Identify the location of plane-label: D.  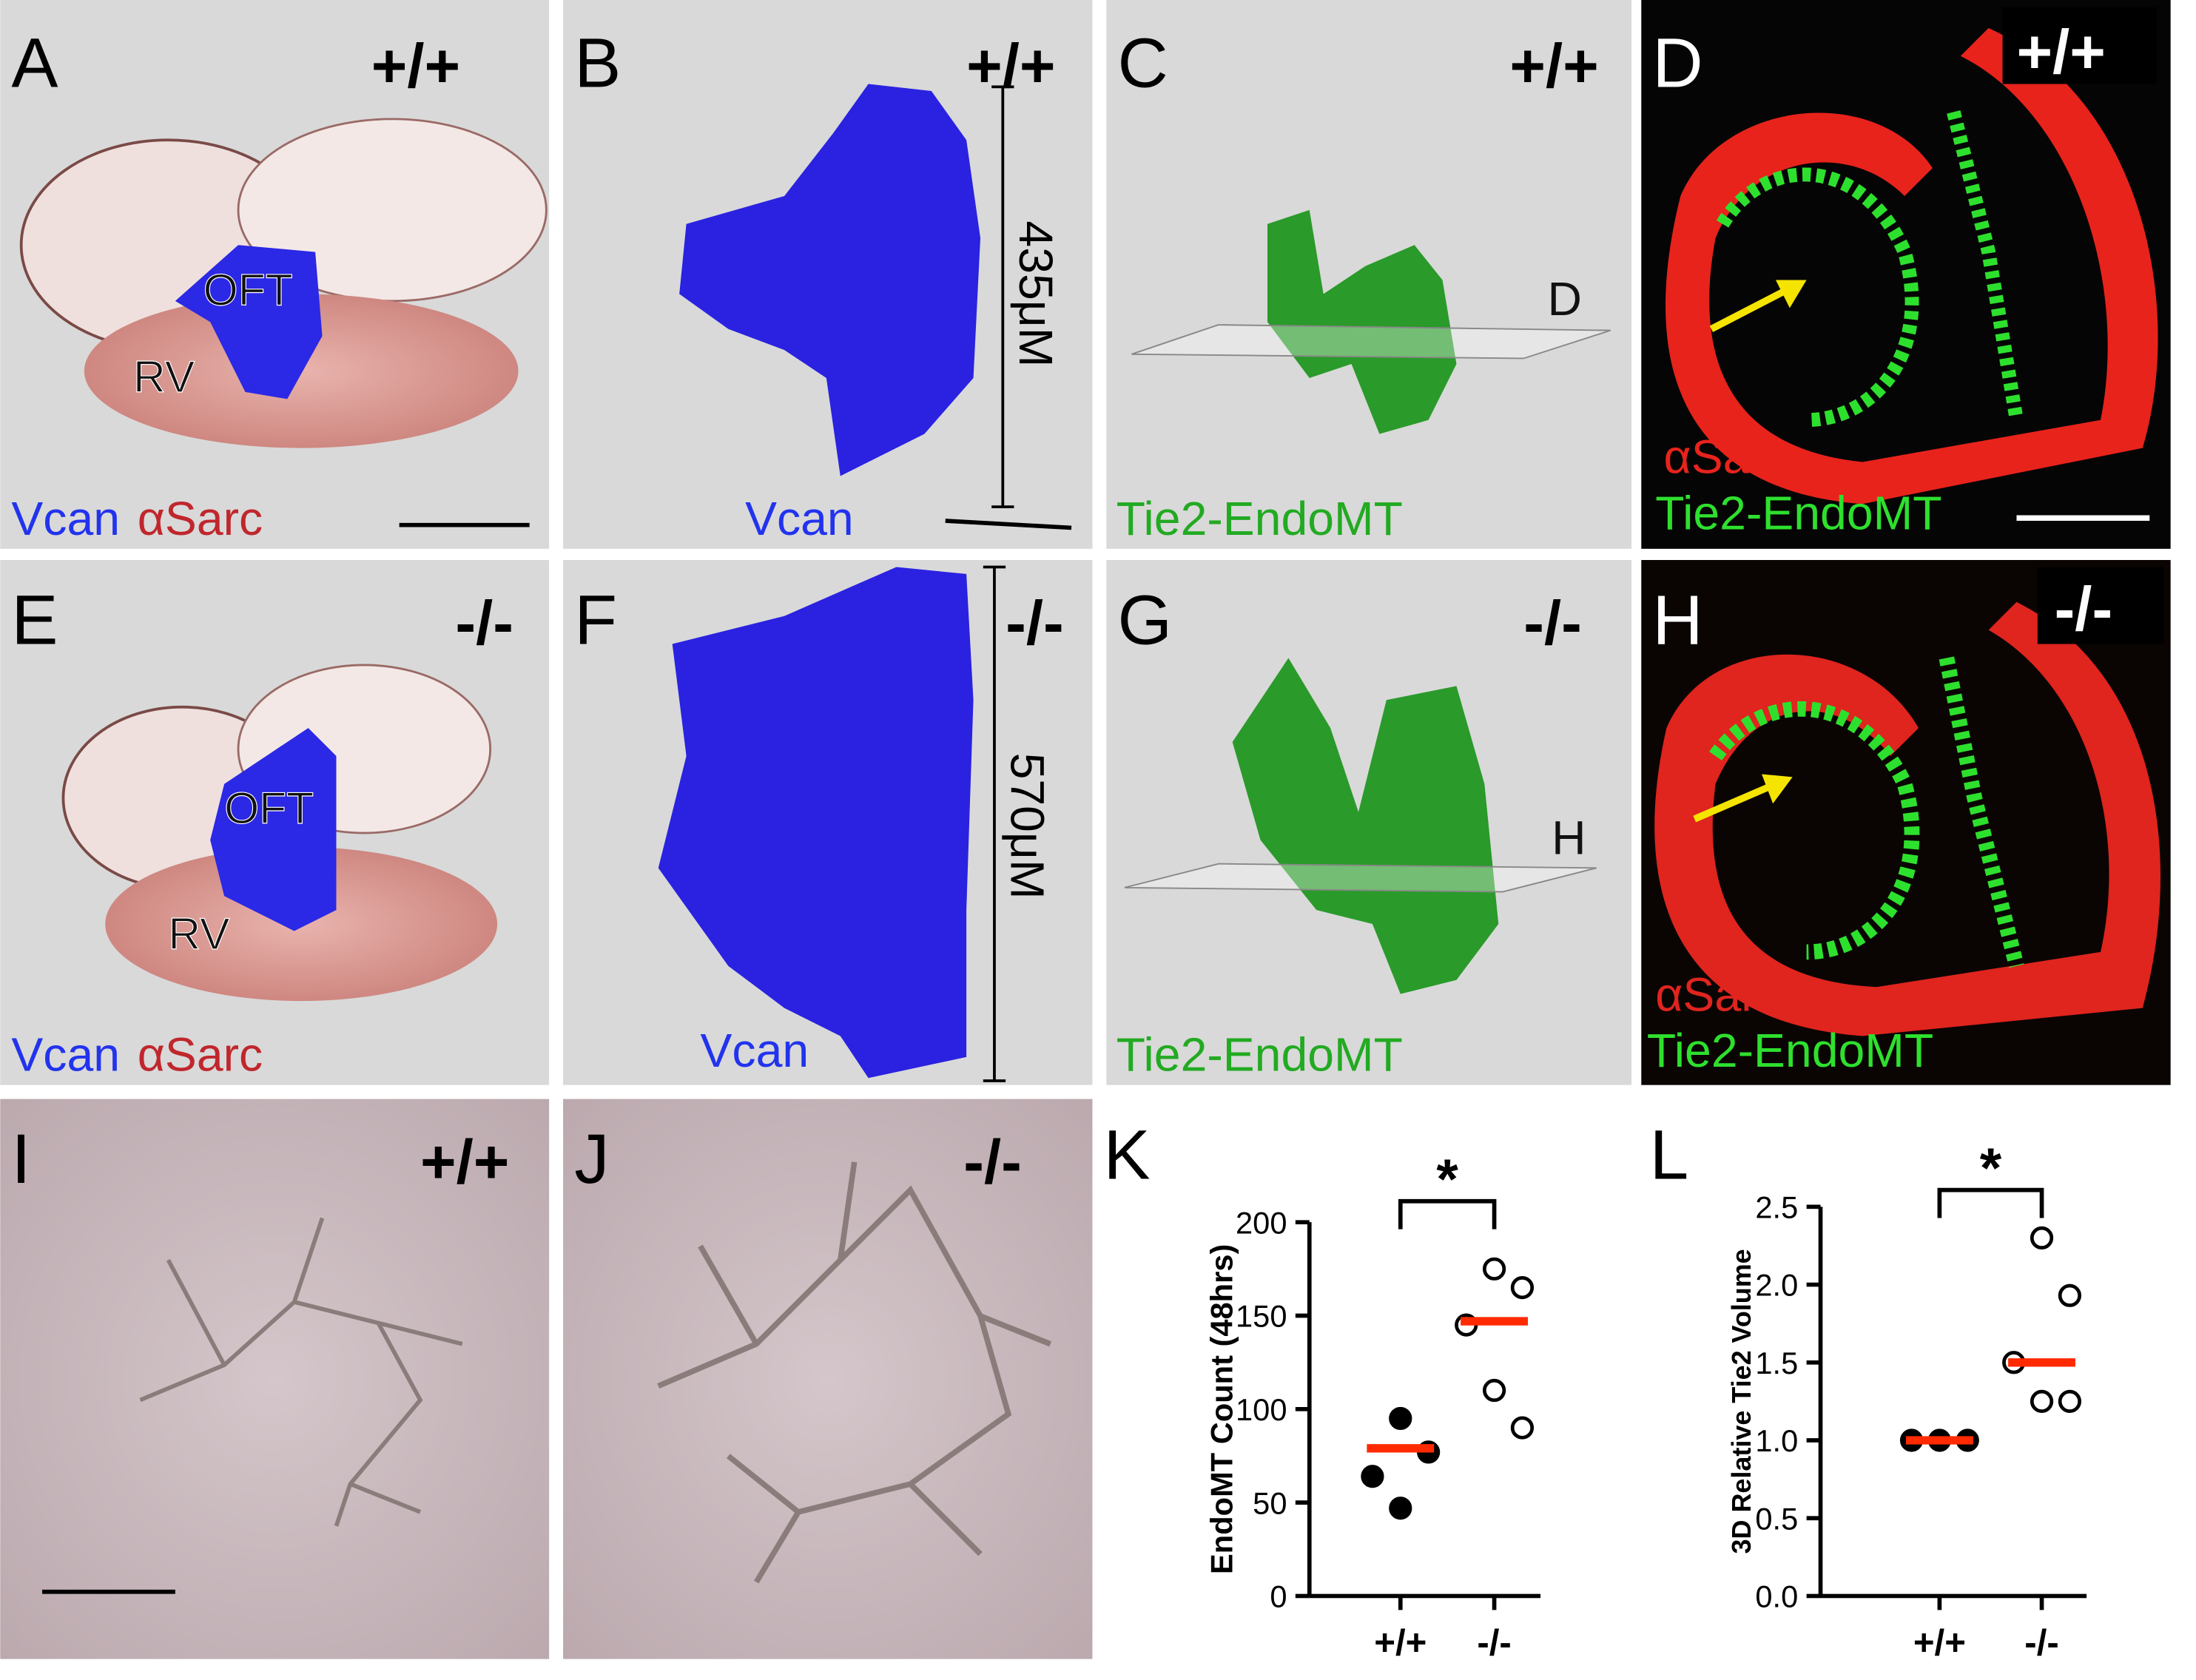
(1564, 298).